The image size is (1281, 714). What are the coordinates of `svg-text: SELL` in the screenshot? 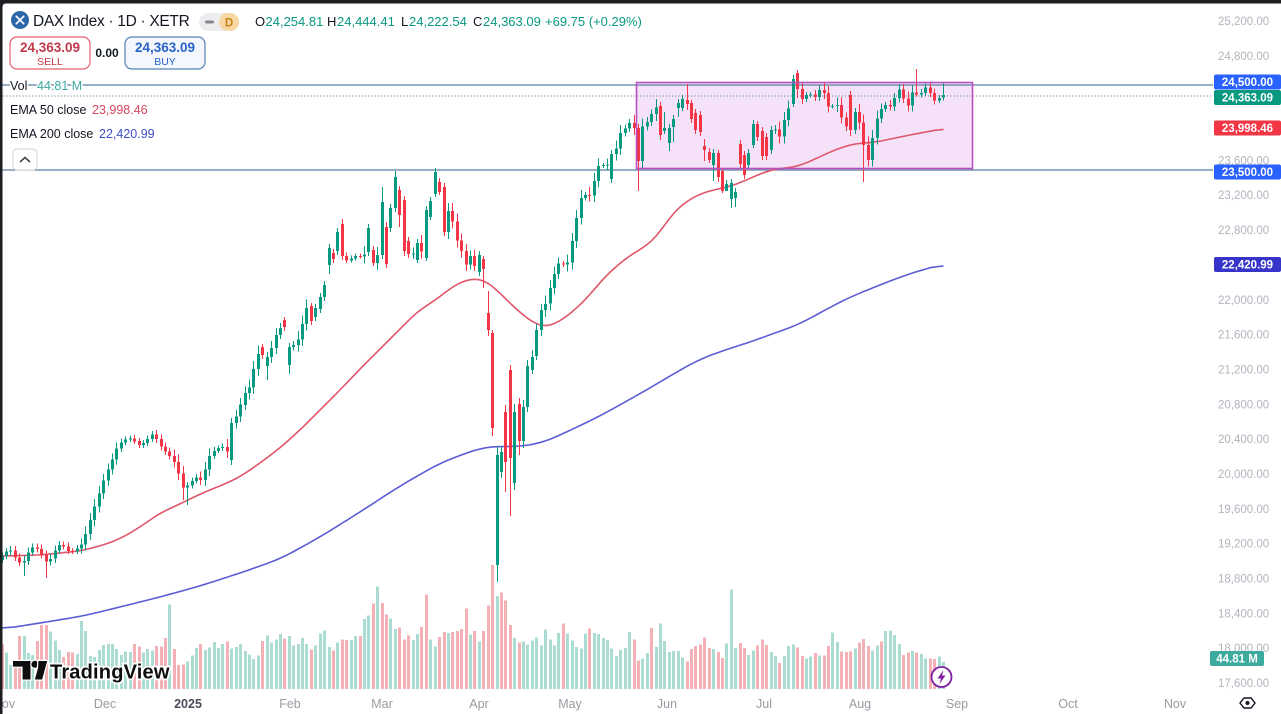 It's located at (50, 62).